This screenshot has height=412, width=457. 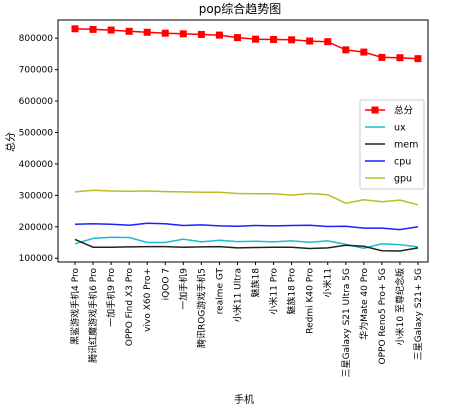 What do you see at coordinates (130, 307) in the screenshot?
I see `x-tick-label: OPPO Find X3 Pro` at bounding box center [130, 307].